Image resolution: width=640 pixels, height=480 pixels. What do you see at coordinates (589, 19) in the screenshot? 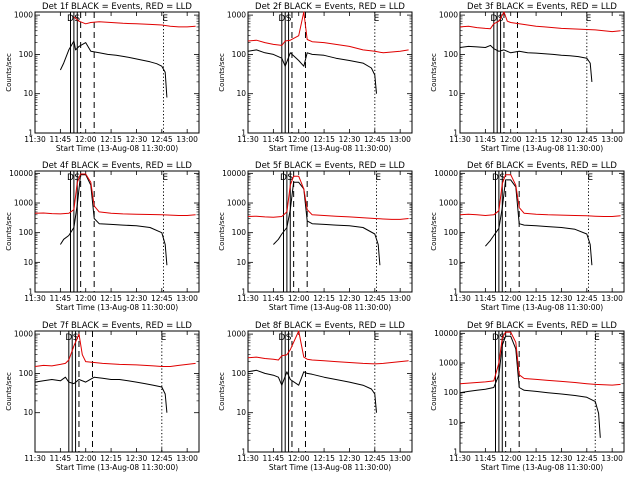
I see `panel-3-marker-E: E` at bounding box center [589, 19].